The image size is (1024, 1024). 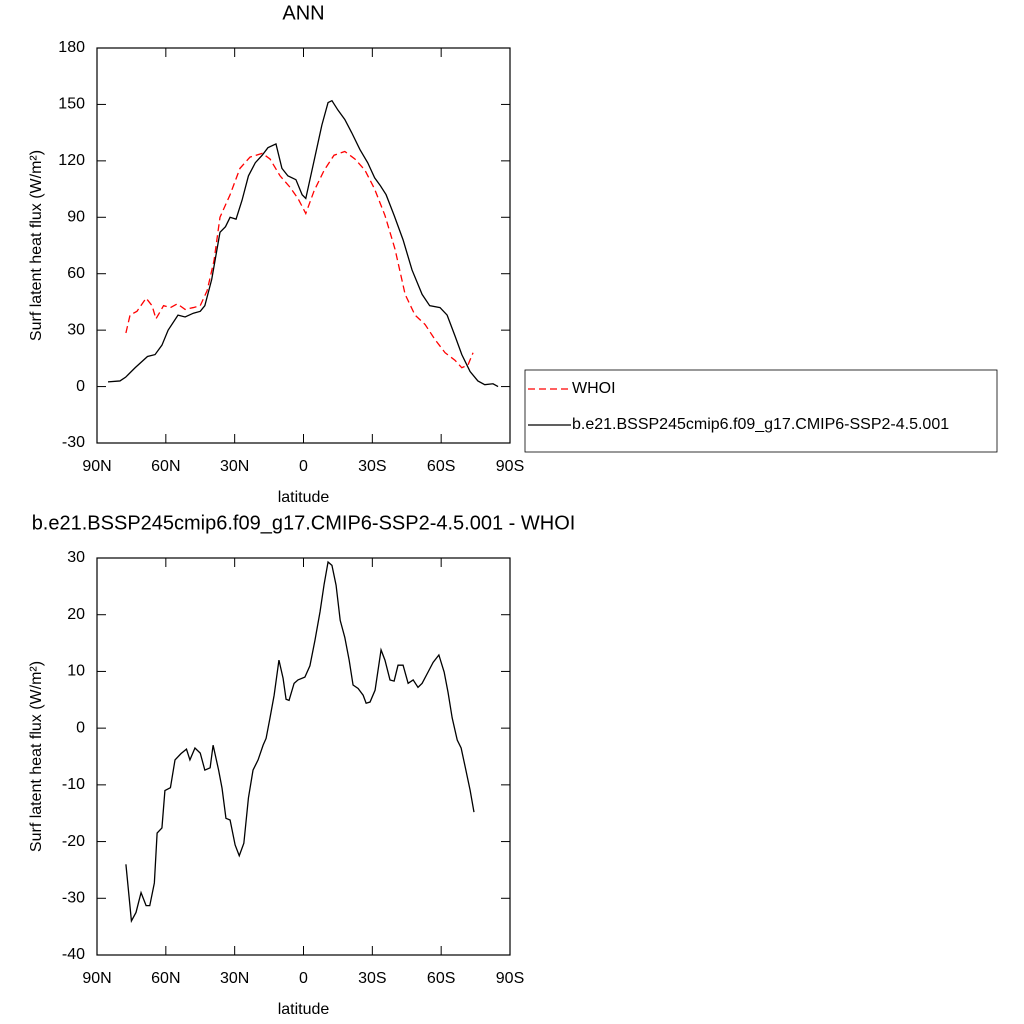 I want to click on y-tick-label: 20, so click(x=76, y=614).